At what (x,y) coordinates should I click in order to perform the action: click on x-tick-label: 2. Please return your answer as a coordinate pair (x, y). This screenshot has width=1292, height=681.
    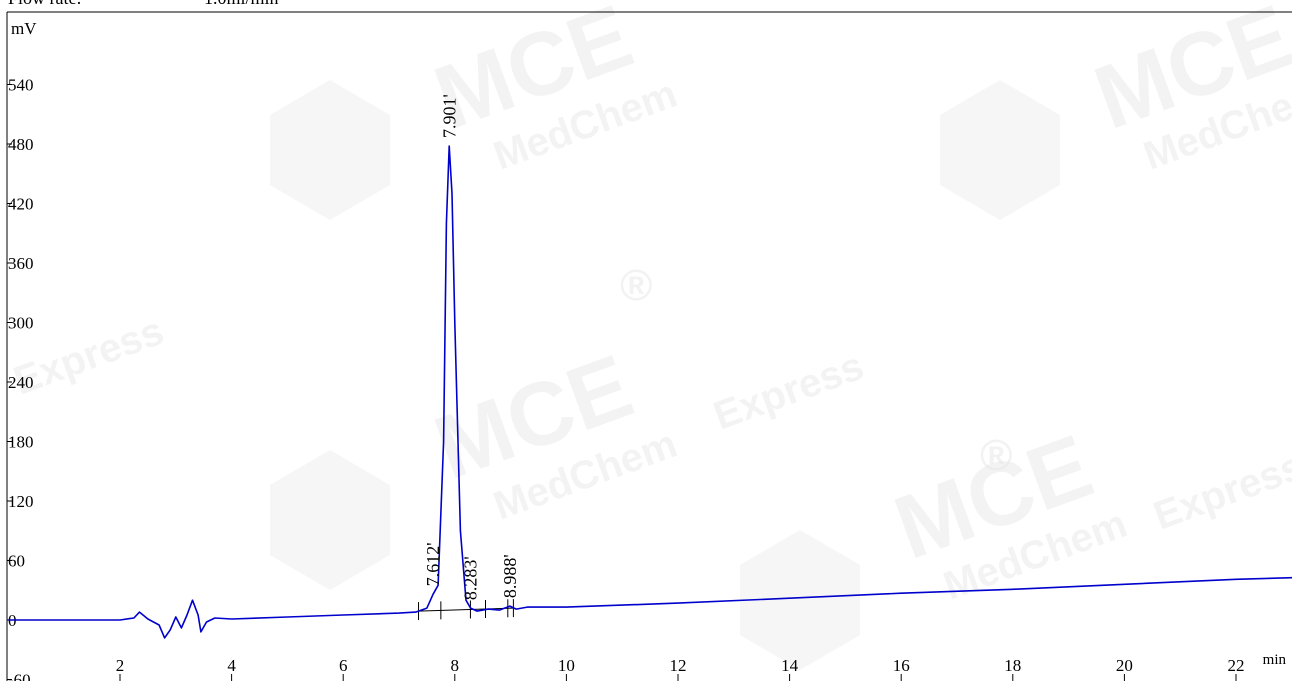
    Looking at the image, I should click on (120, 665).